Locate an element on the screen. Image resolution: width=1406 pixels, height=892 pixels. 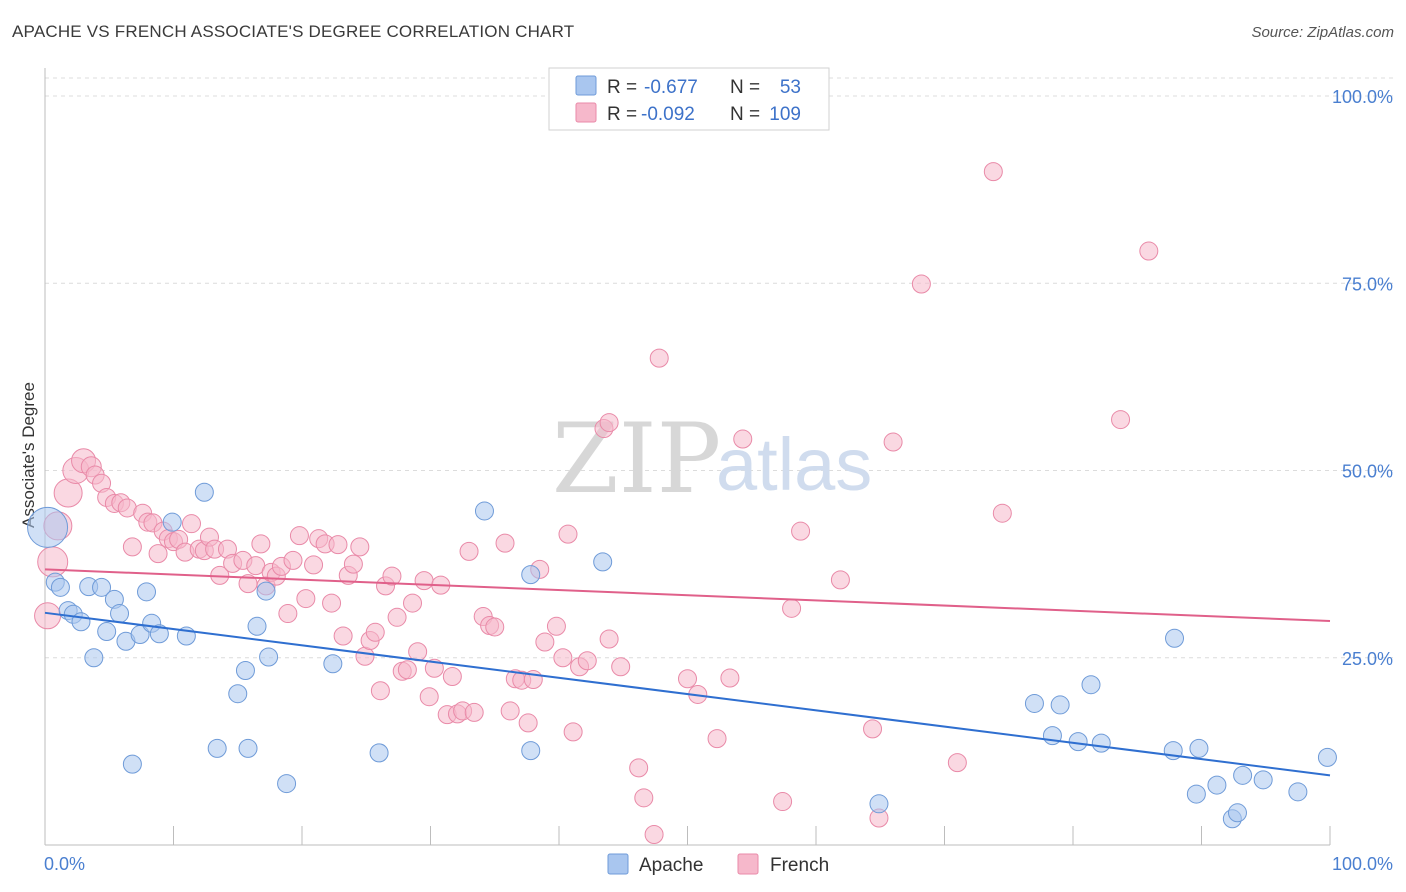
bottom-legend: Apache French is located at coordinates (718, 864).